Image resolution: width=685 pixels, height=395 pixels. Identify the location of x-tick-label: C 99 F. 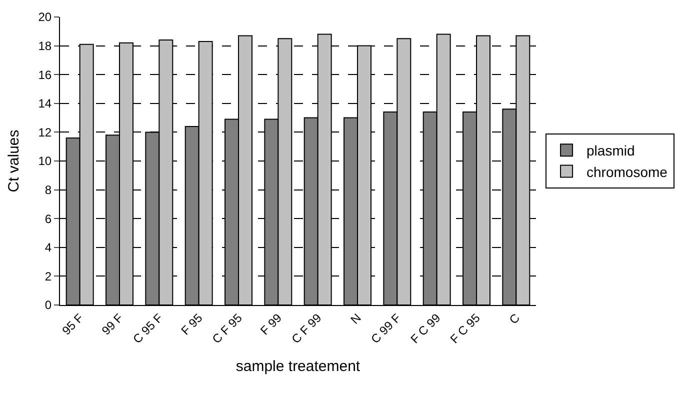
(386, 328).